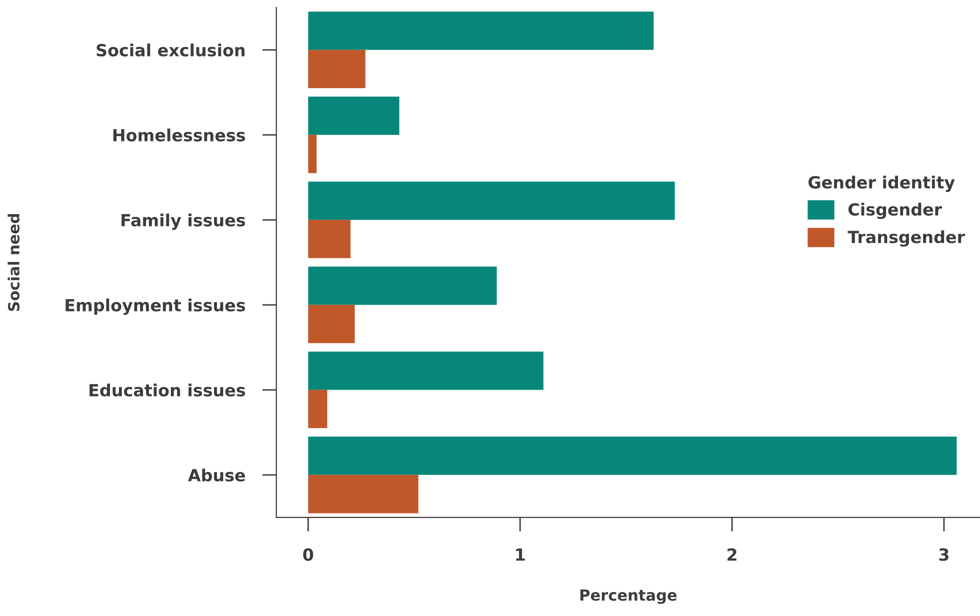 The image size is (980, 616). I want to click on x-axis-title: Percentage, so click(628, 596).